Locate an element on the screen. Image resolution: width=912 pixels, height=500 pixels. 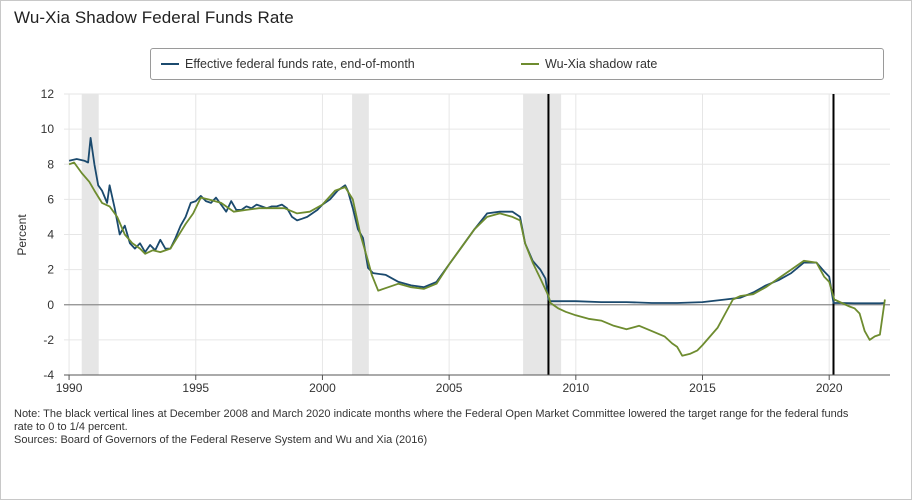
y-axis-tick-labels: -4 -2 0 2 4 6 8 10 12 is located at coordinates (48, 234).